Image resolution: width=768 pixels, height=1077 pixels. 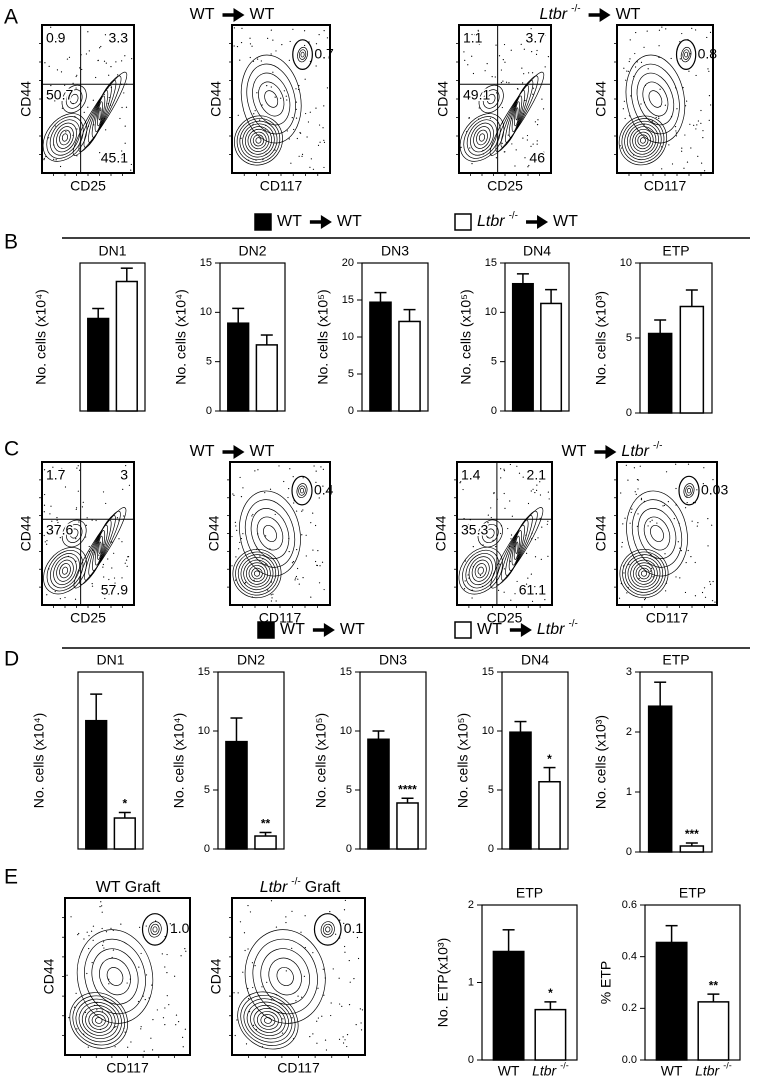 What do you see at coordinates (513, 216) in the screenshot?
I see `label-text: -/-` at bounding box center [513, 216].